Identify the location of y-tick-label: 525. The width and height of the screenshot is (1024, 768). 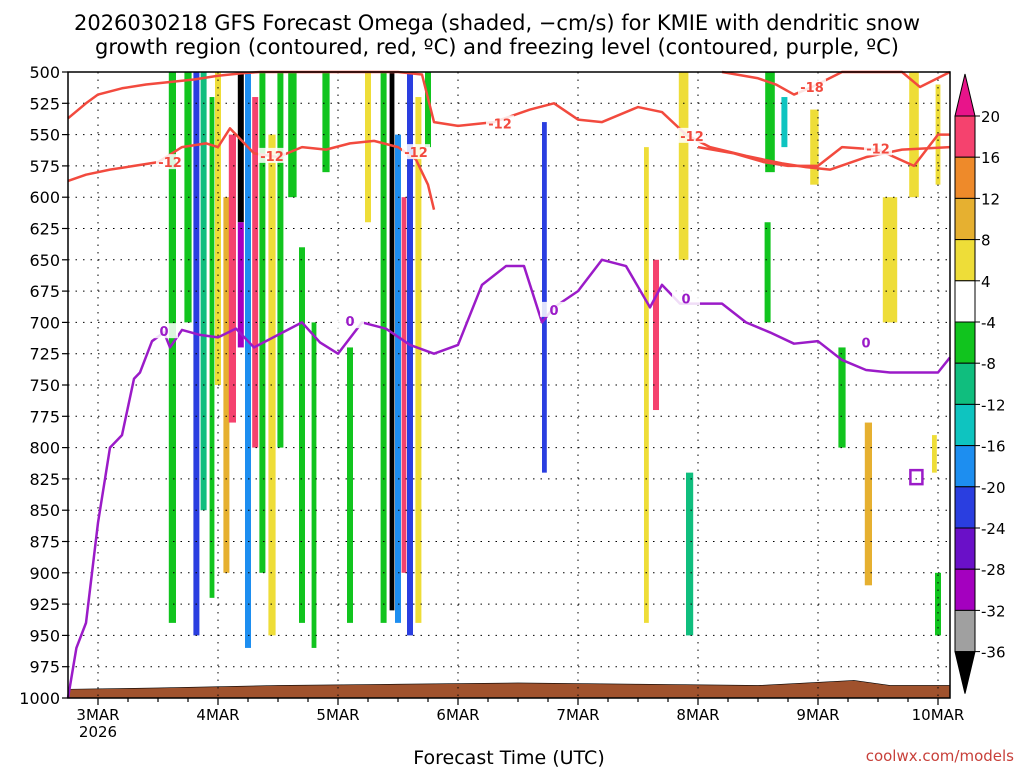
(44, 103).